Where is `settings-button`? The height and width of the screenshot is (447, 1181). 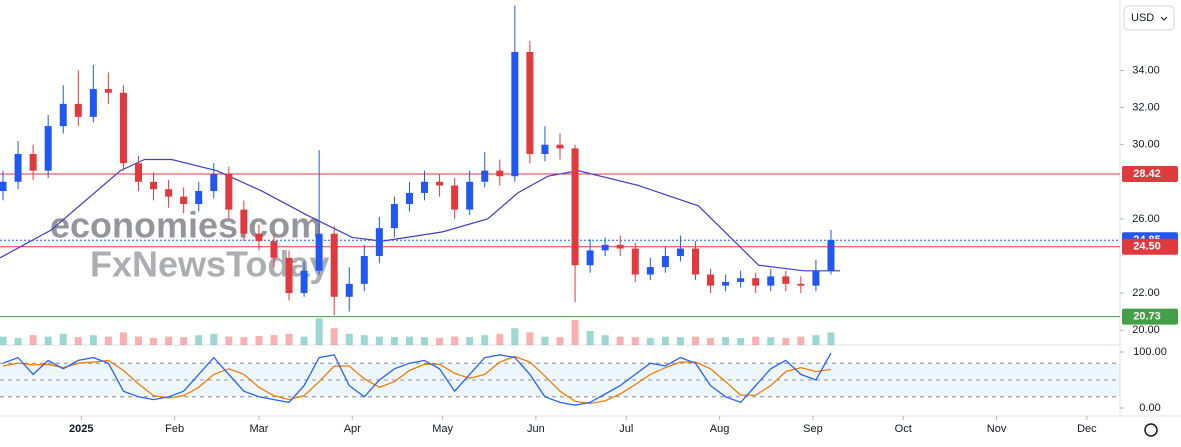 settings-button is located at coordinates (1151, 430).